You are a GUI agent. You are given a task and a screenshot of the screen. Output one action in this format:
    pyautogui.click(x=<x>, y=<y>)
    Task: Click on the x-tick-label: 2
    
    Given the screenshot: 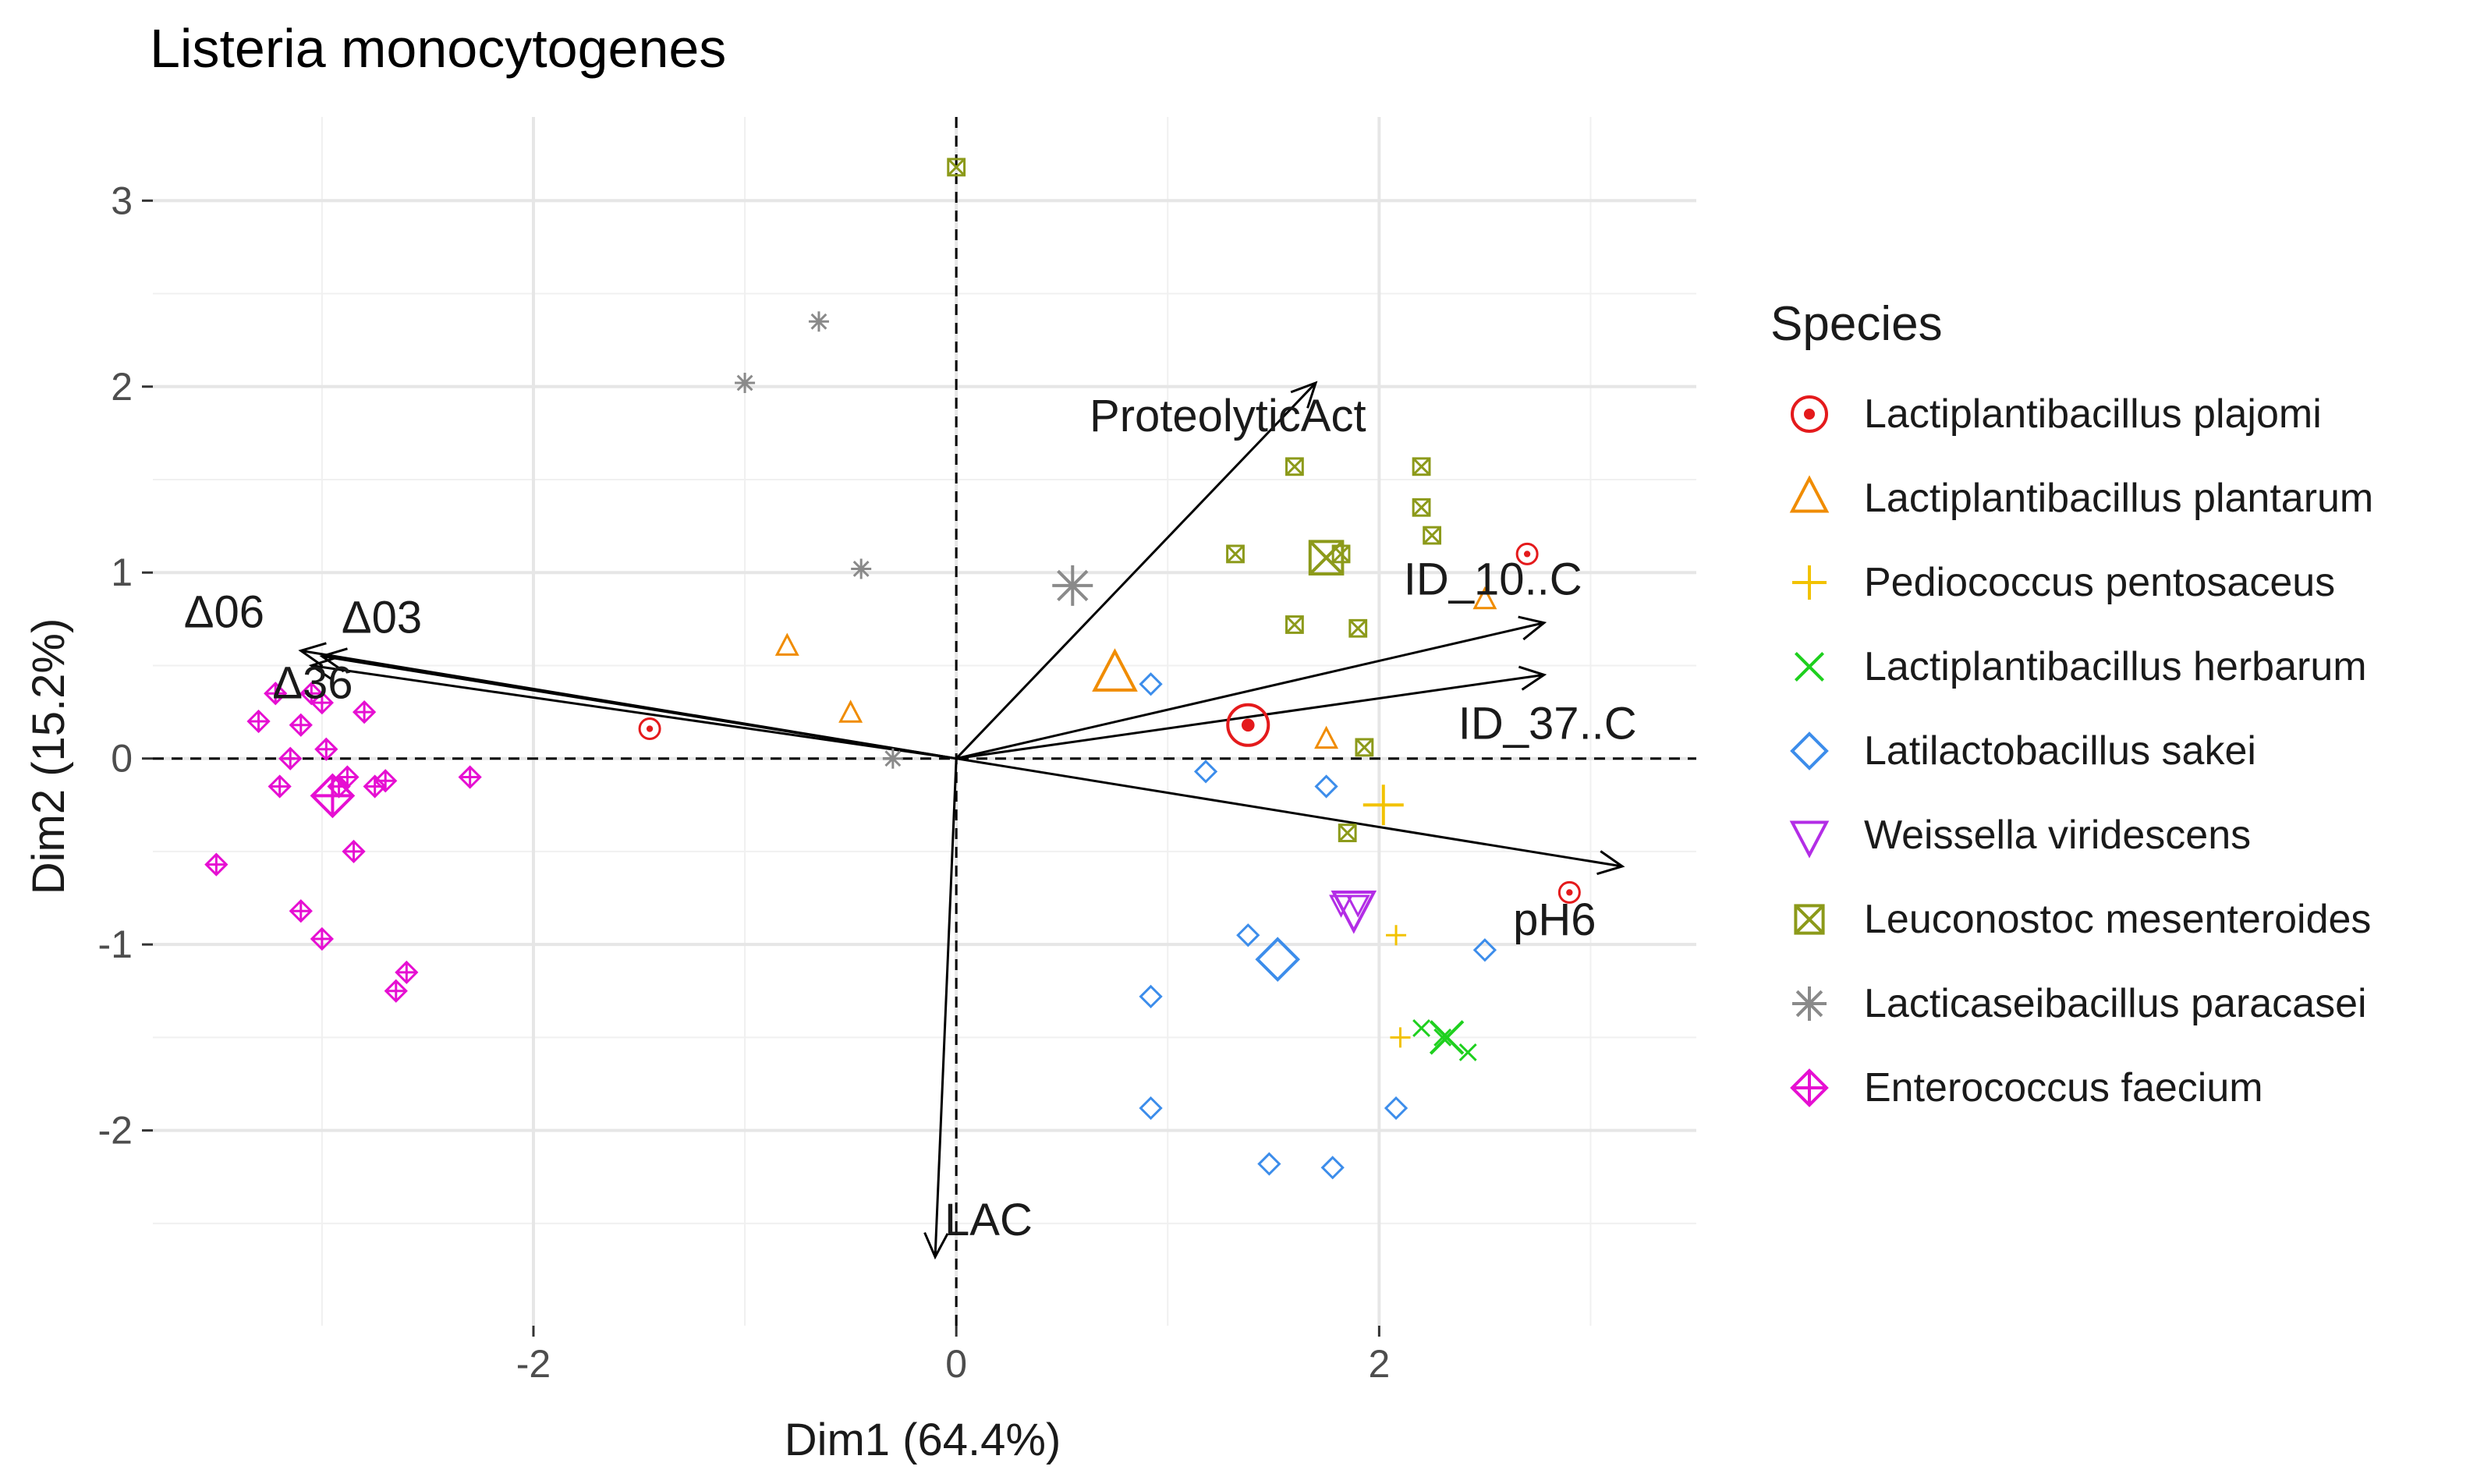 What is the action you would take?
    pyautogui.click(x=1379, y=1364)
    